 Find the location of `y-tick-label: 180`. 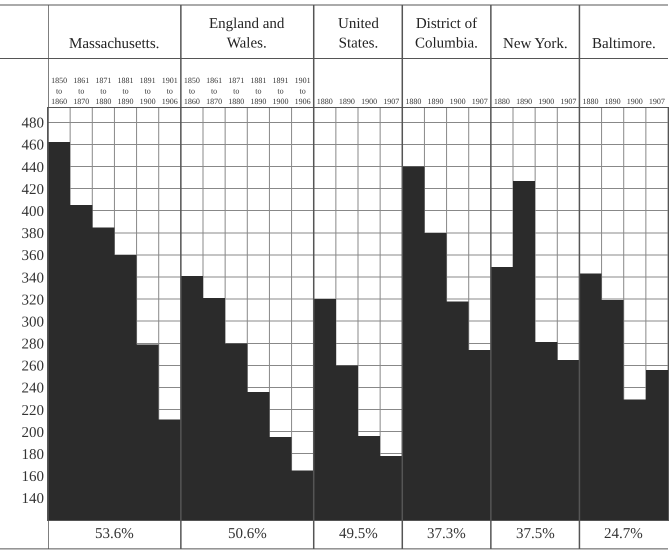

y-tick-label: 180 is located at coordinates (33, 454).